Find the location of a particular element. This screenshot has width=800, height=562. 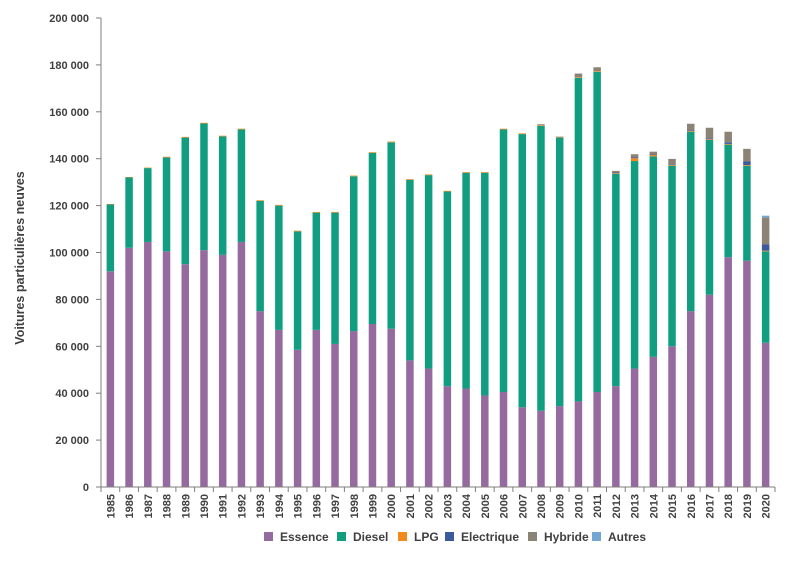

y-tick-label: 160 000 is located at coordinates (69, 113).